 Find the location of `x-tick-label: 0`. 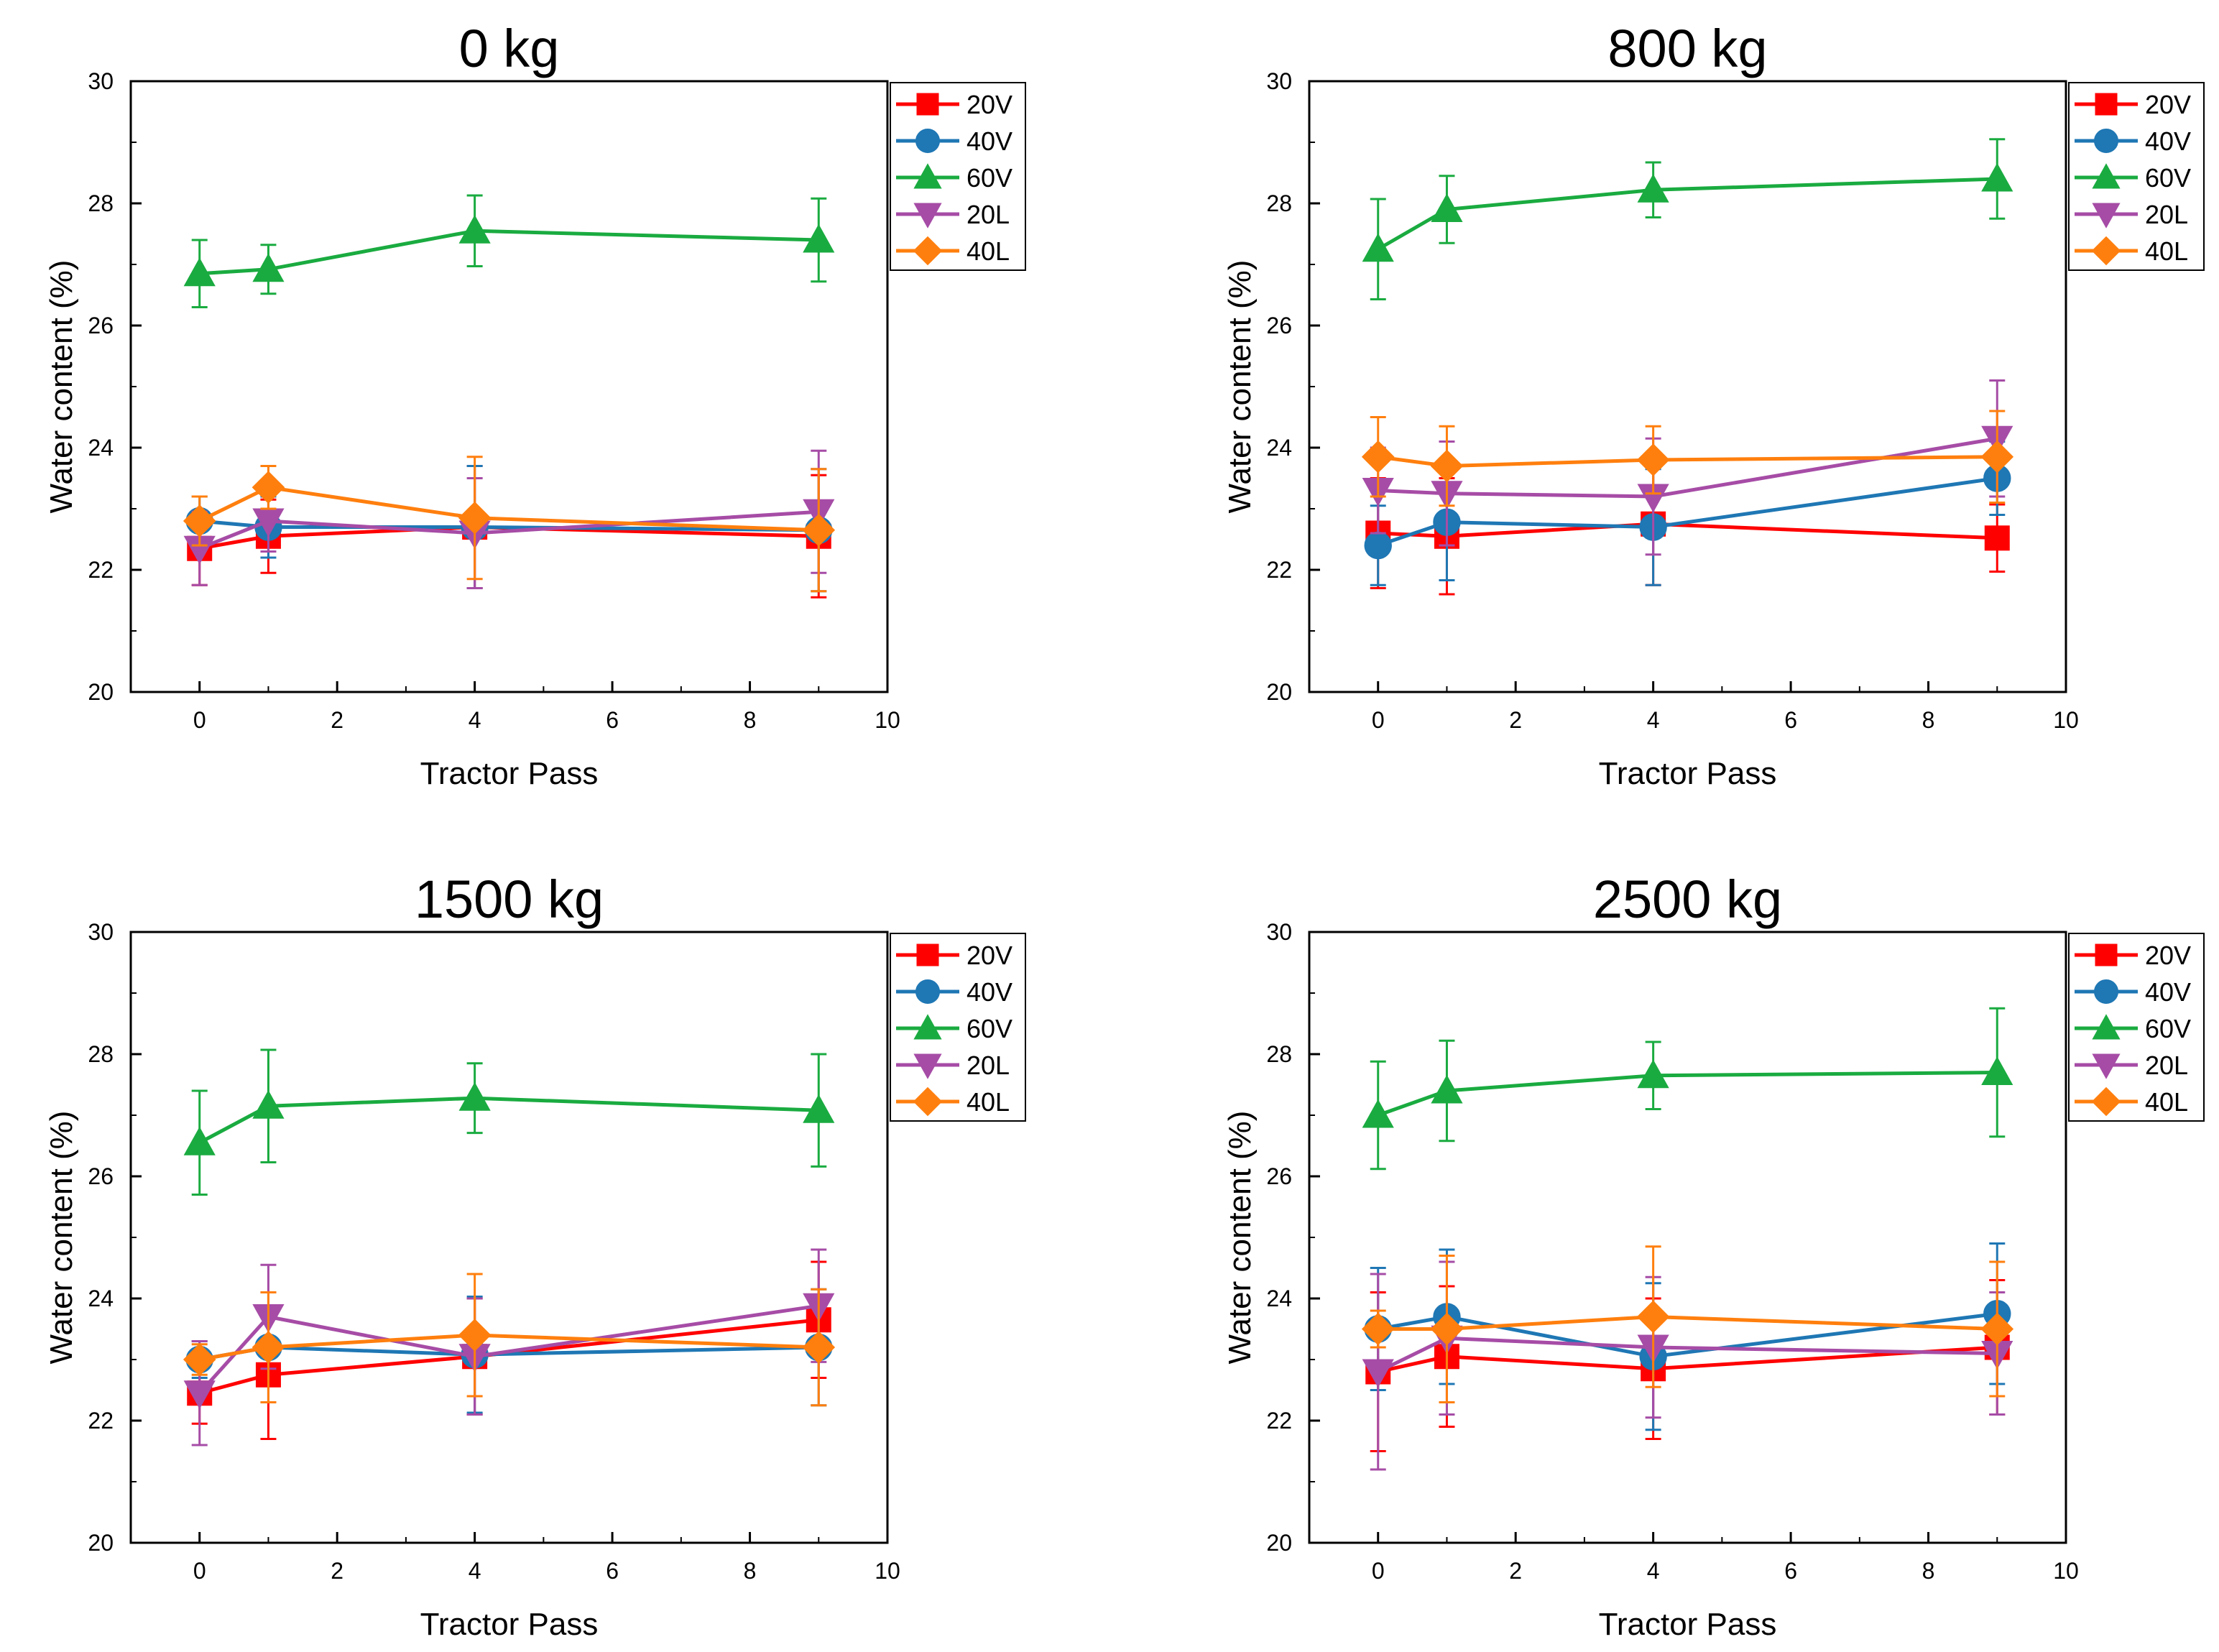

x-tick-label: 0 is located at coordinates (199, 720).